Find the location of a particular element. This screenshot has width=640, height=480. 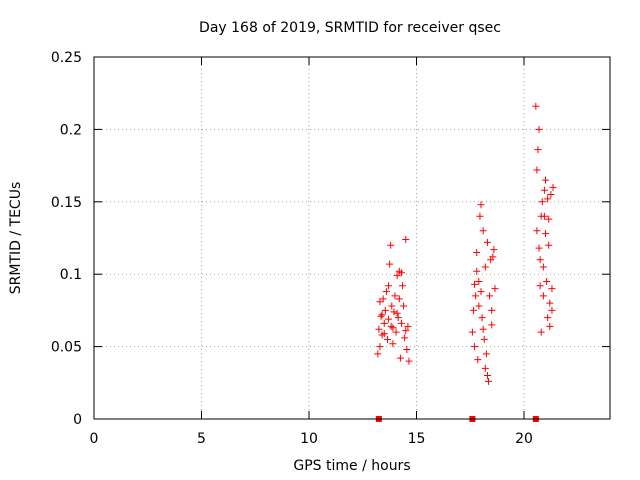

x-tick-label: 20 is located at coordinates (524, 439).